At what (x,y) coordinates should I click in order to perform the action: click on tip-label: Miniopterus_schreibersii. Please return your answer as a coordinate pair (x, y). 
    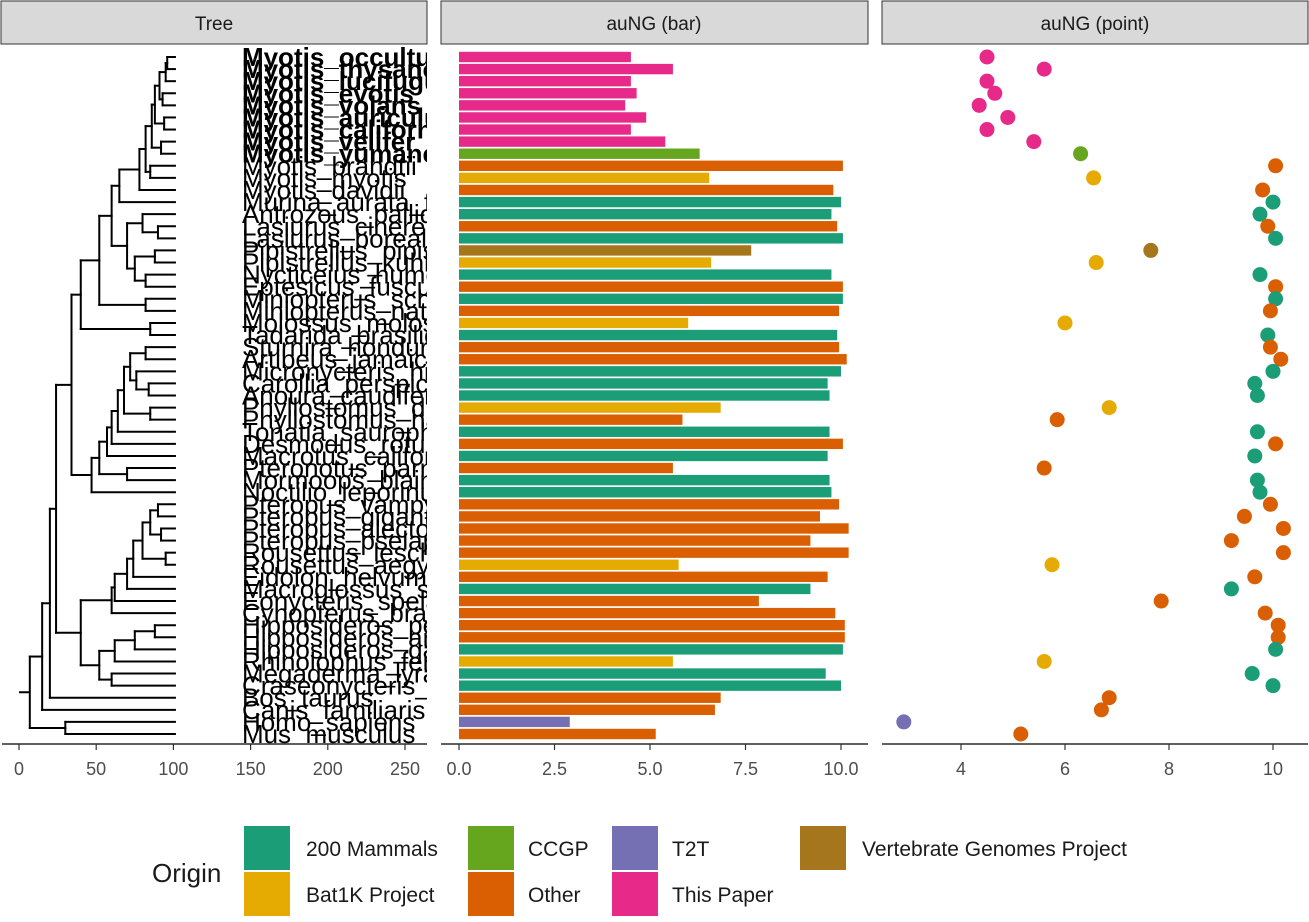
    Looking at the image, I should click on (382, 299).